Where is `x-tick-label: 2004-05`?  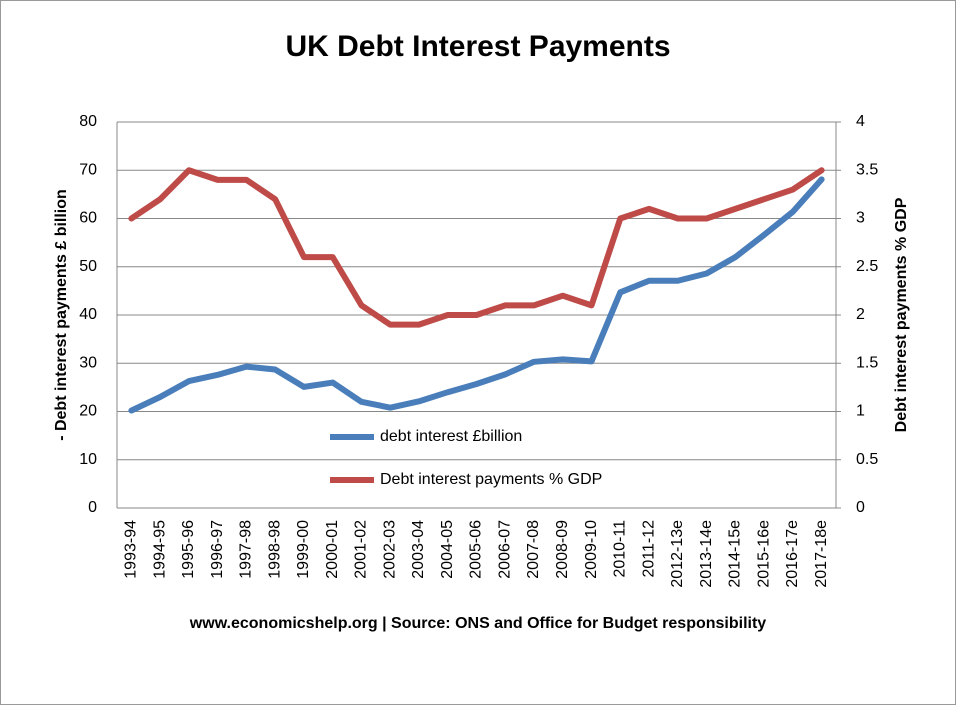
x-tick-label: 2004-05 is located at coordinates (447, 549).